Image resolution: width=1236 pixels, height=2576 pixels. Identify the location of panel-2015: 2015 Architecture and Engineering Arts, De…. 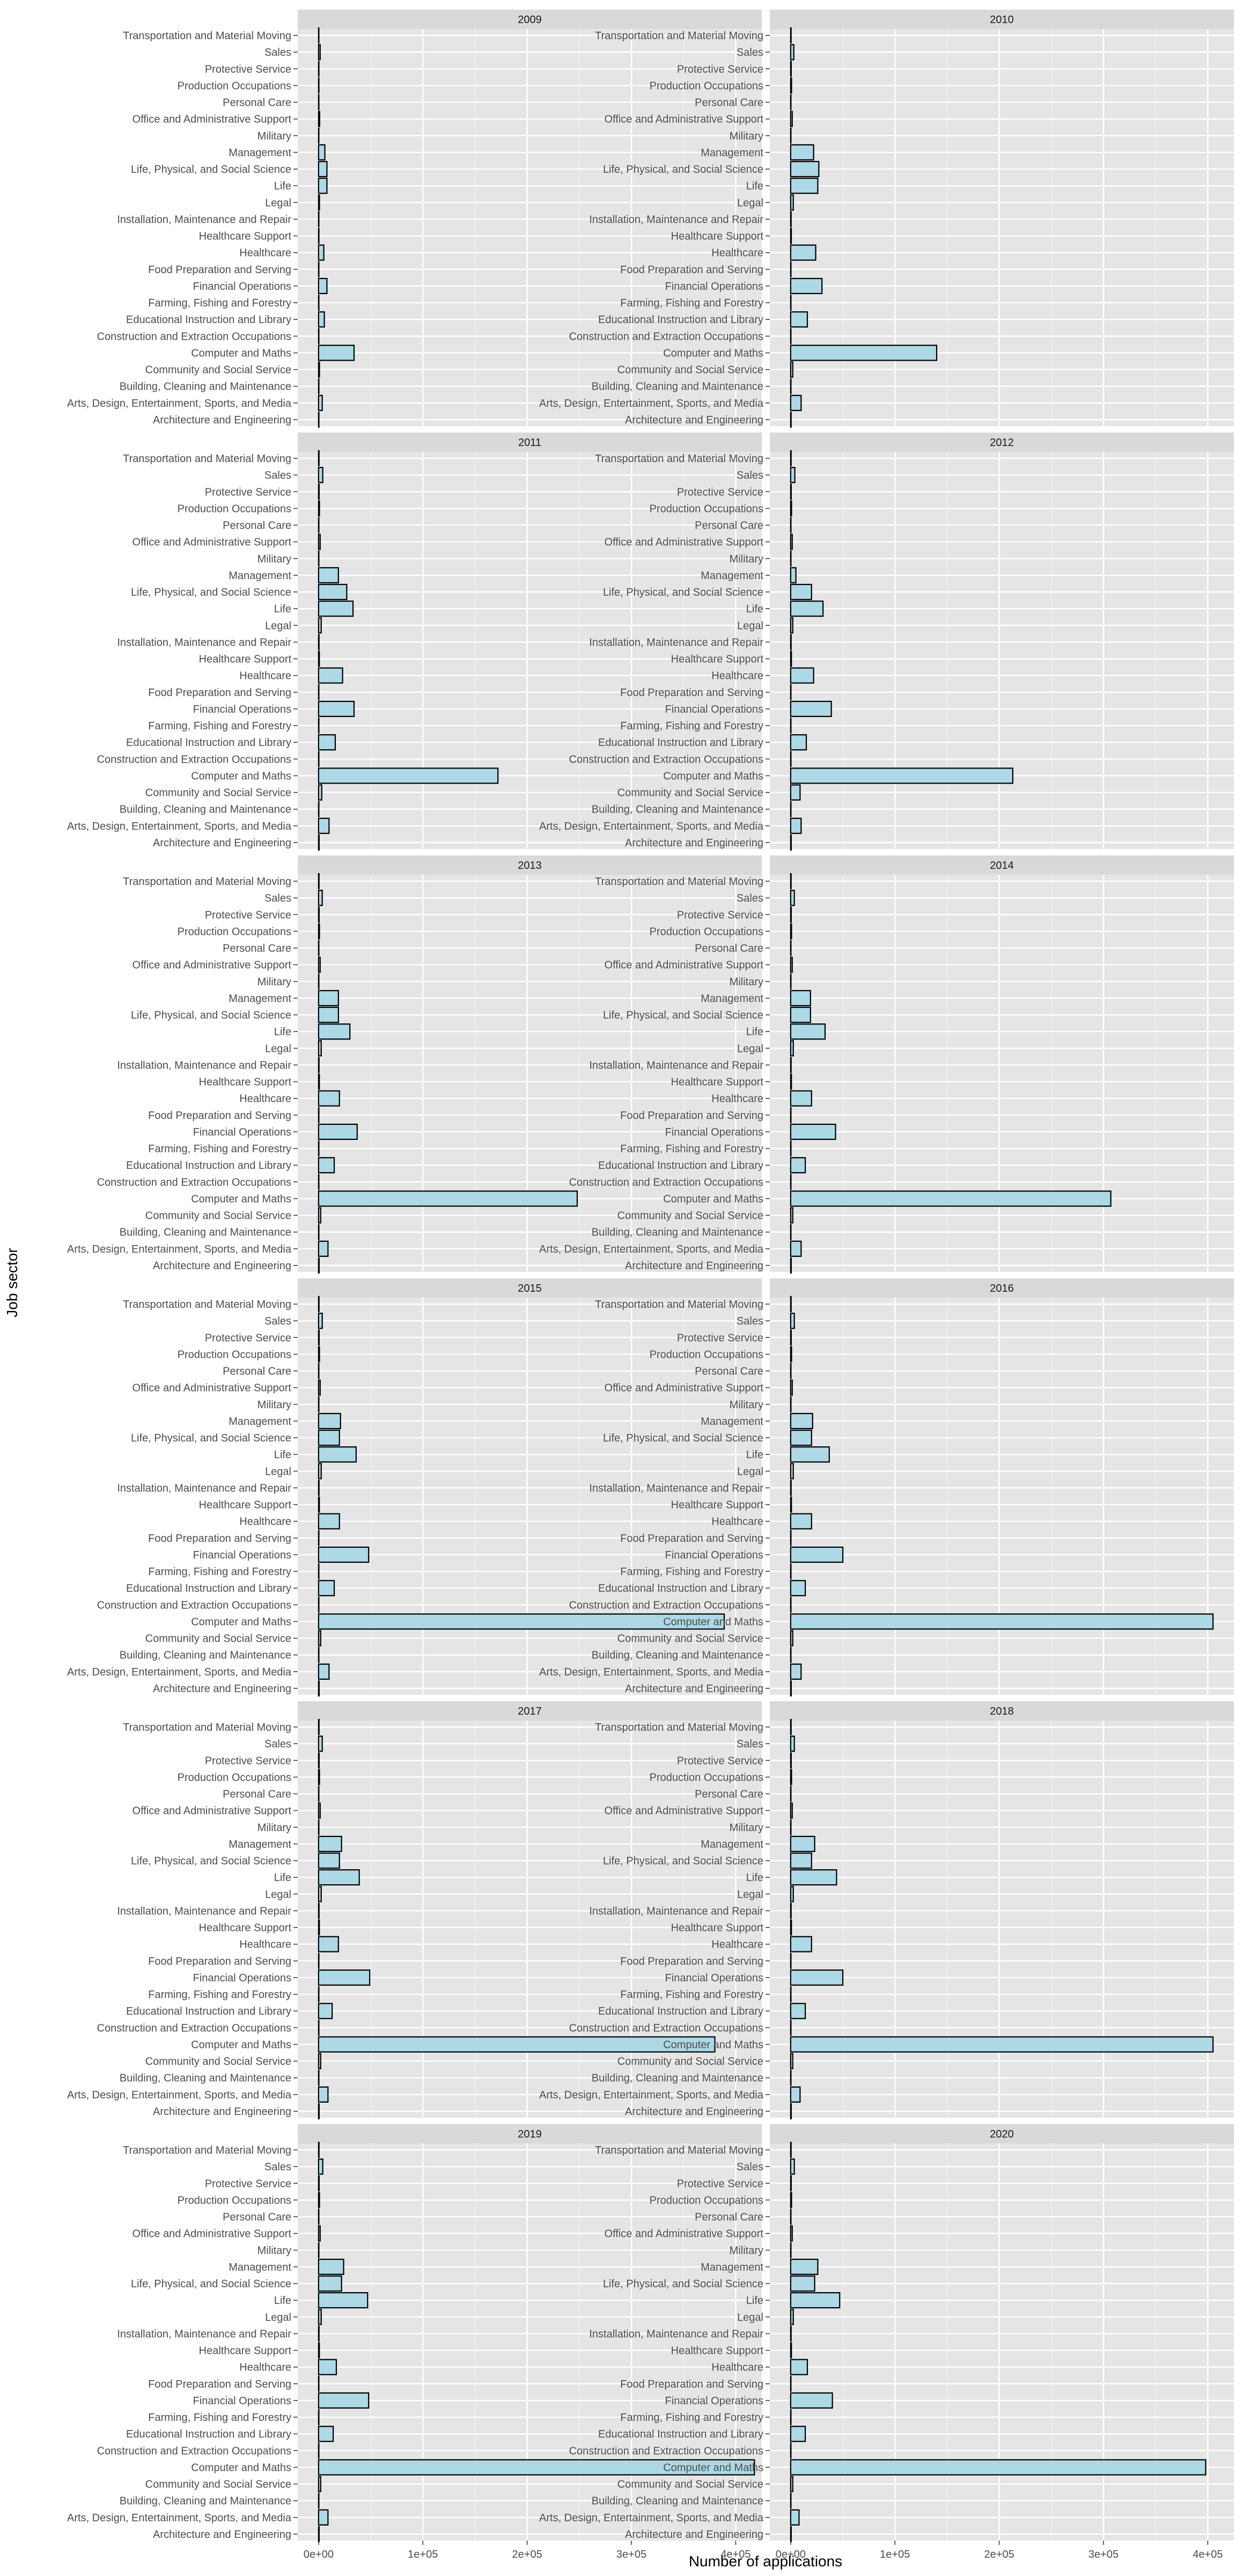
(415, 1487).